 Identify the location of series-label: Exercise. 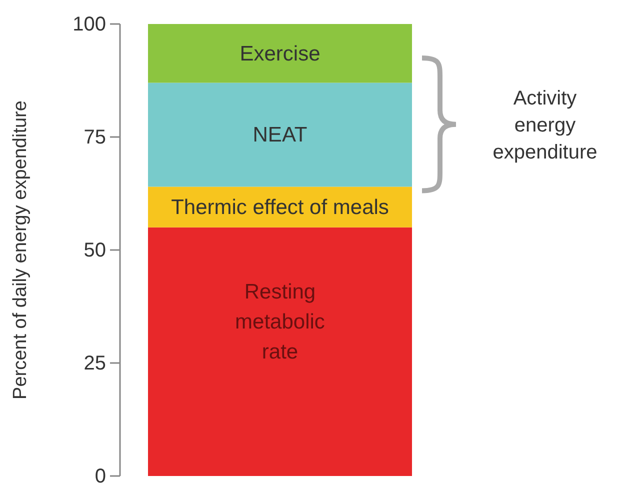
(280, 54).